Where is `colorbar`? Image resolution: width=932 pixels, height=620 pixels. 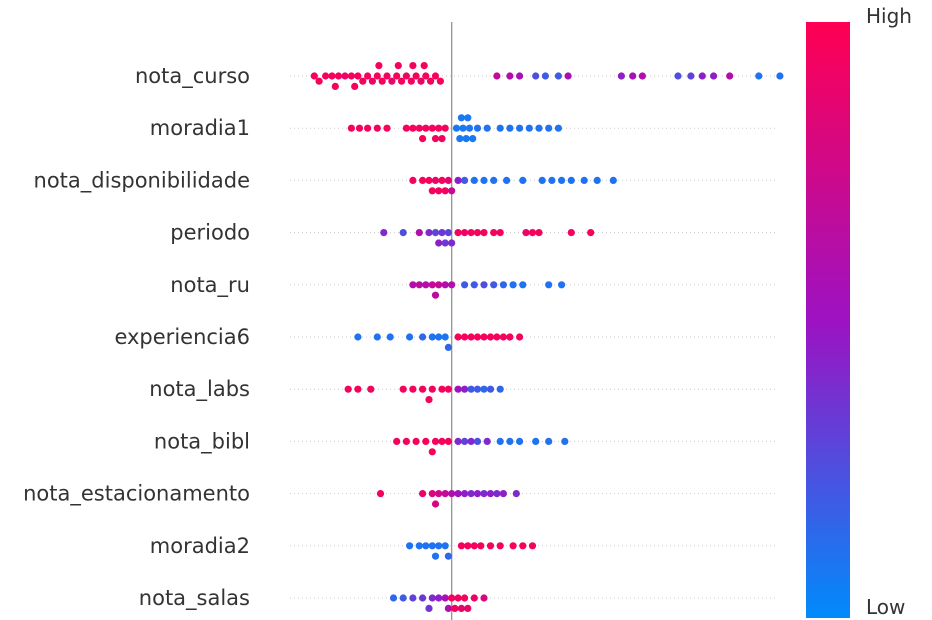 colorbar is located at coordinates (828, 320).